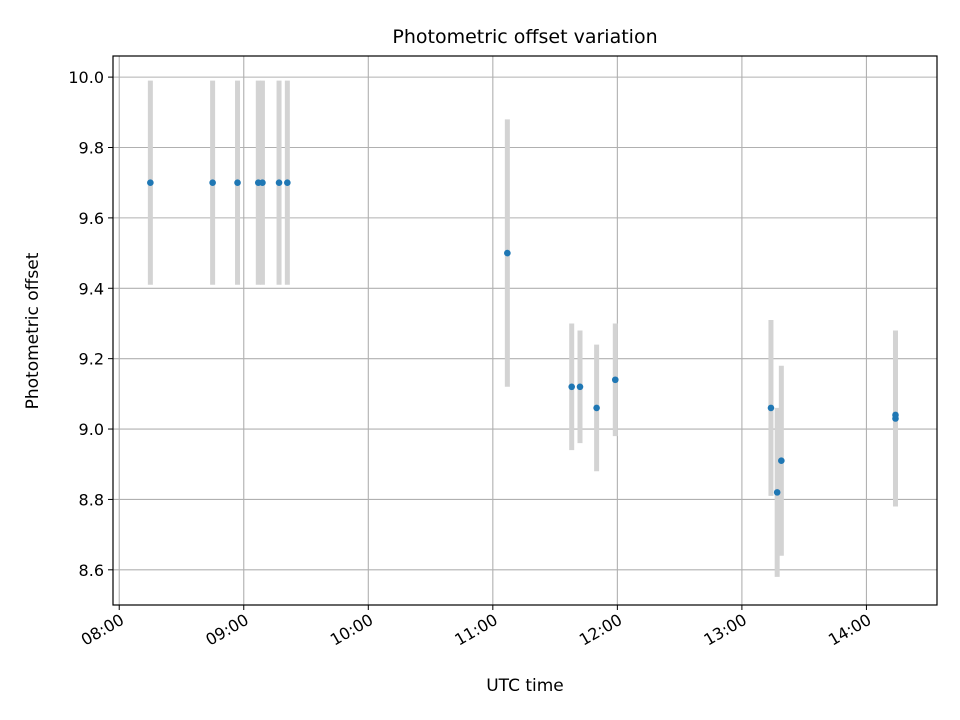 The image size is (960, 720). I want to click on y-tick-label: 9.6, so click(91, 218).